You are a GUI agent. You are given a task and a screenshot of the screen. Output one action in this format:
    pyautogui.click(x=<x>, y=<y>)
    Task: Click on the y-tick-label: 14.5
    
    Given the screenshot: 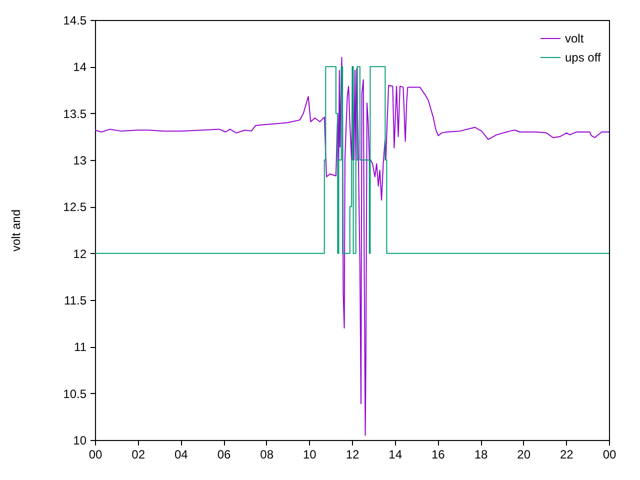 What is the action you would take?
    pyautogui.click(x=75, y=21)
    